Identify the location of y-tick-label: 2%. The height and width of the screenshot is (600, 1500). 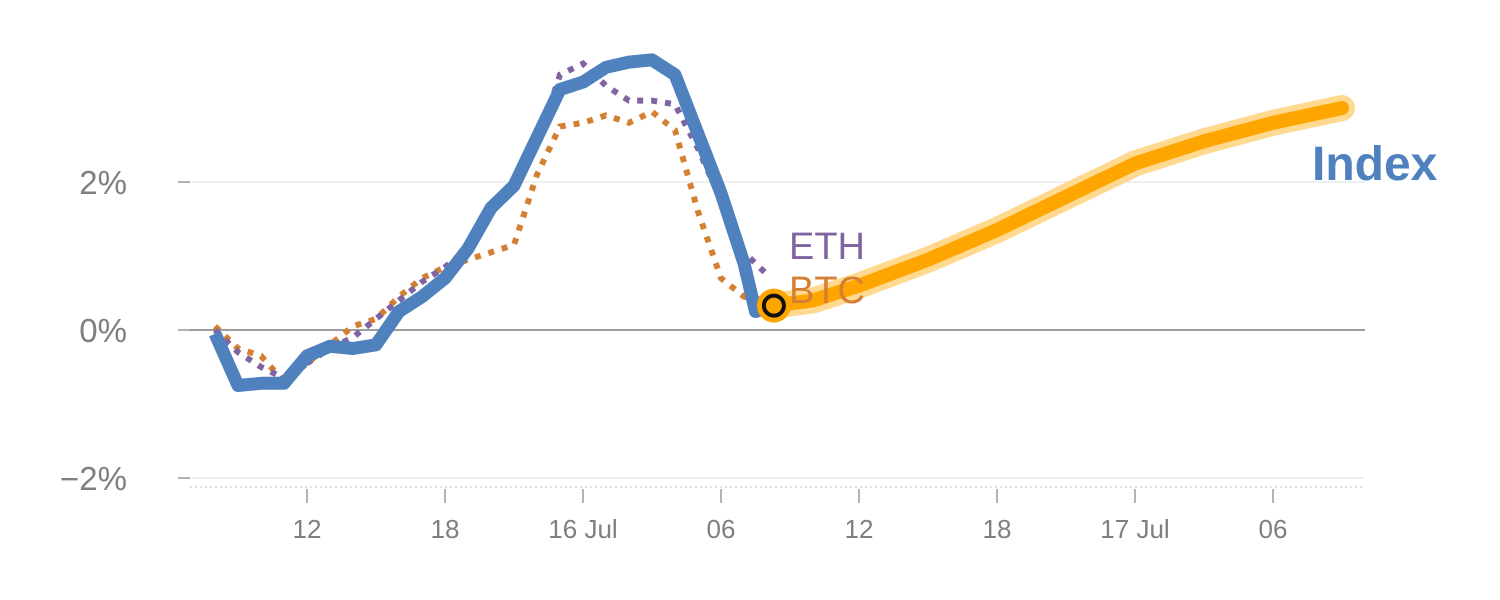
(103, 182).